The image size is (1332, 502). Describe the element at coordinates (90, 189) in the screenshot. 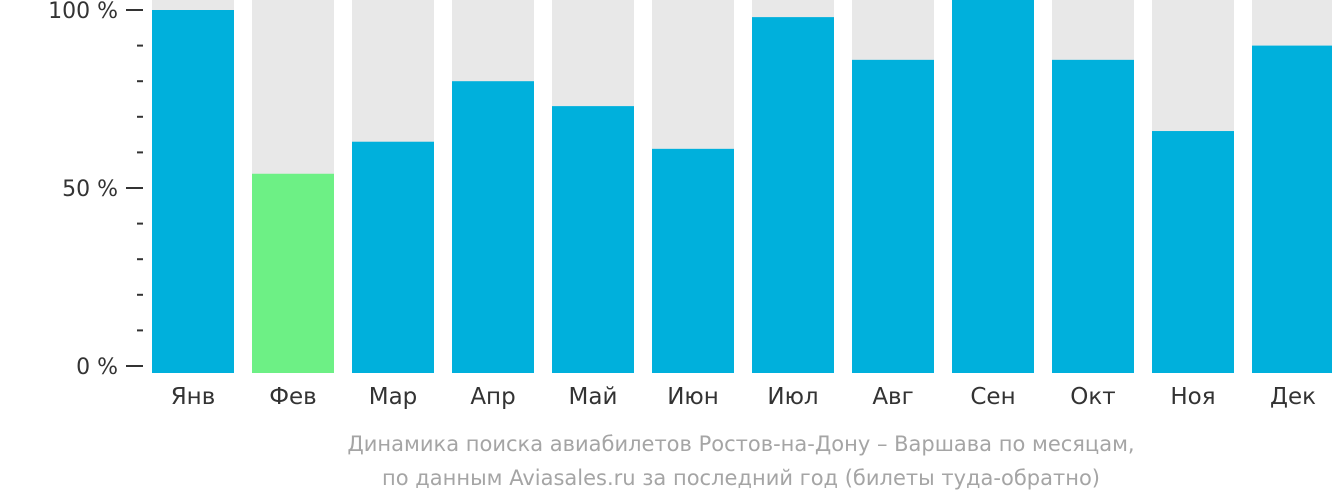

I see `y-tick-label: 50 %` at that location.